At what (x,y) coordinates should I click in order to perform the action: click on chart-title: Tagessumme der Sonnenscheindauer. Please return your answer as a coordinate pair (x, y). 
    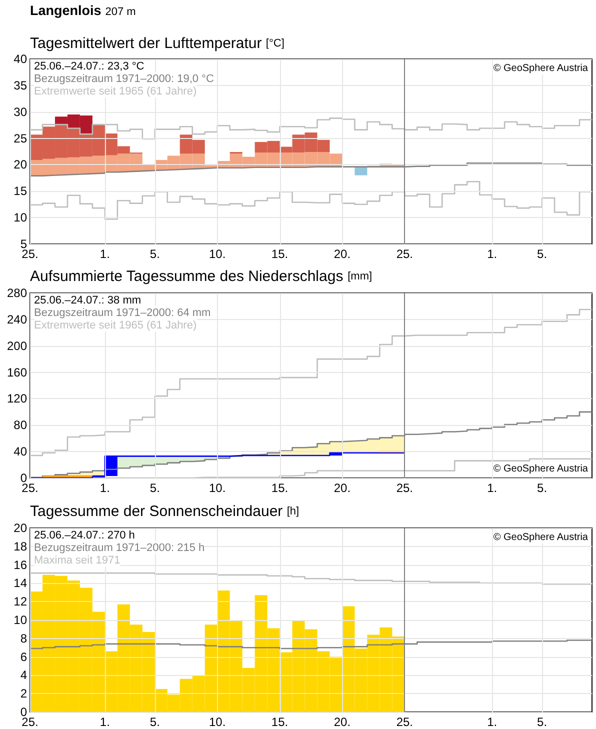
    Looking at the image, I should click on (156, 511).